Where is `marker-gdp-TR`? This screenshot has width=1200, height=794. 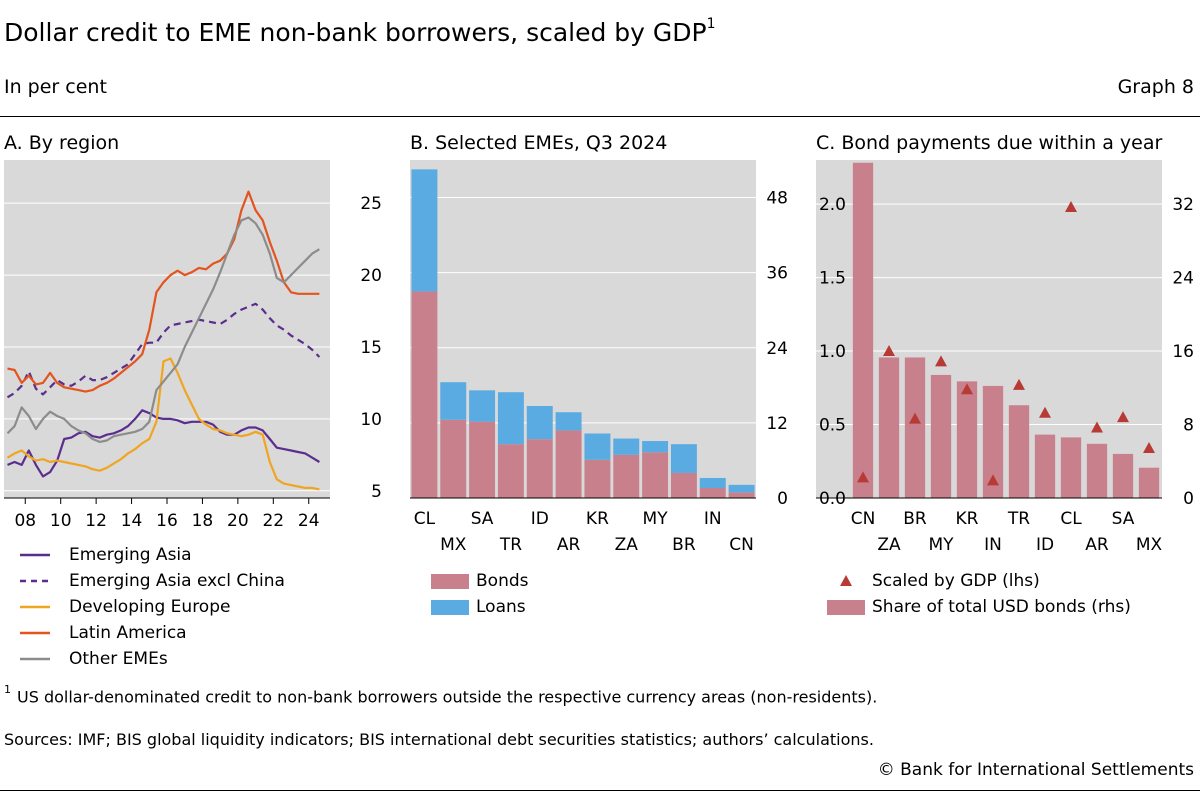
marker-gdp-TR is located at coordinates (1019, 384).